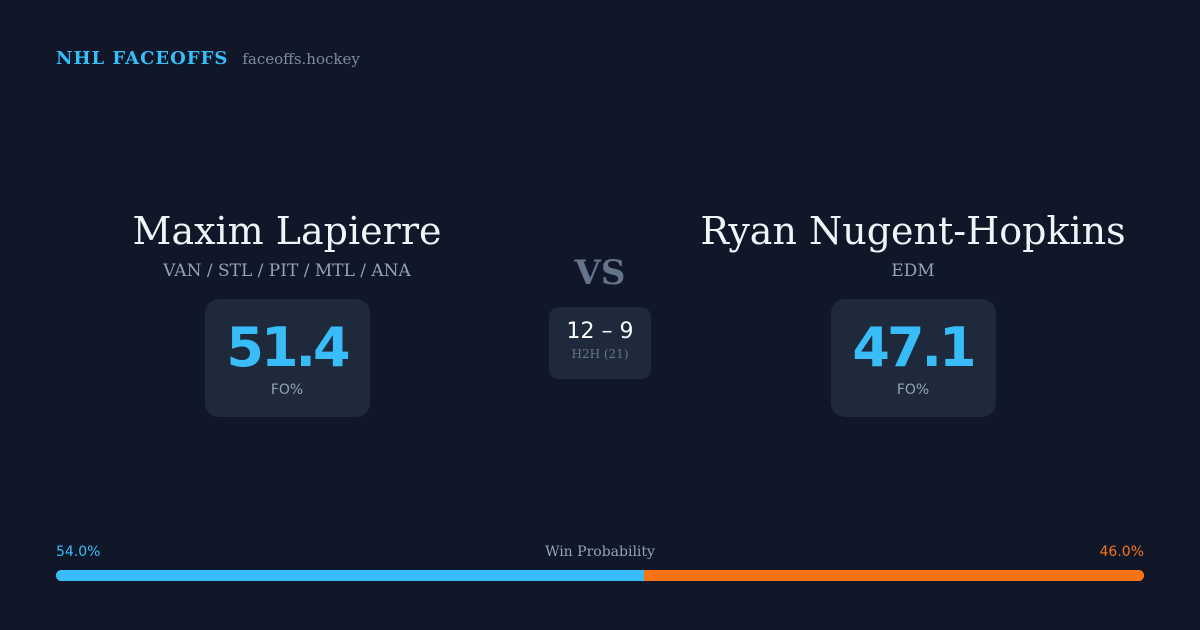  What do you see at coordinates (600, 331) in the screenshot?
I see `h2h-score: 12 – 9` at bounding box center [600, 331].